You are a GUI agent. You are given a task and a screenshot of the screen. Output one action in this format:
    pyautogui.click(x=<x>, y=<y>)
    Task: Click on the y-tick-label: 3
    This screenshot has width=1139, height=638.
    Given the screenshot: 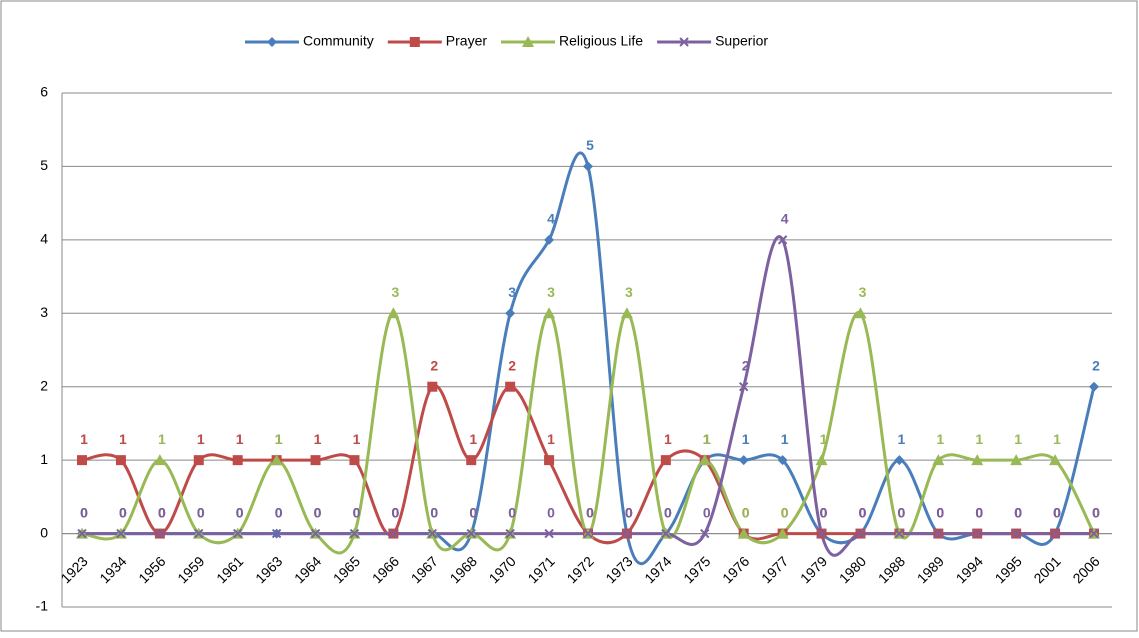 What is the action you would take?
    pyautogui.click(x=44, y=312)
    